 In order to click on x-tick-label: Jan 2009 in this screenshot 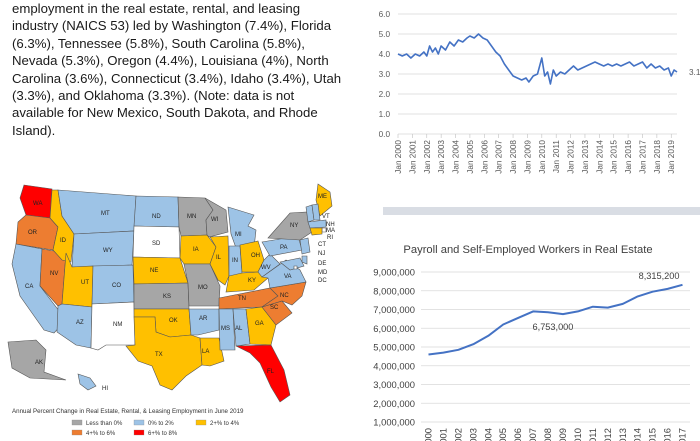, I will do `click(527, 157)`.